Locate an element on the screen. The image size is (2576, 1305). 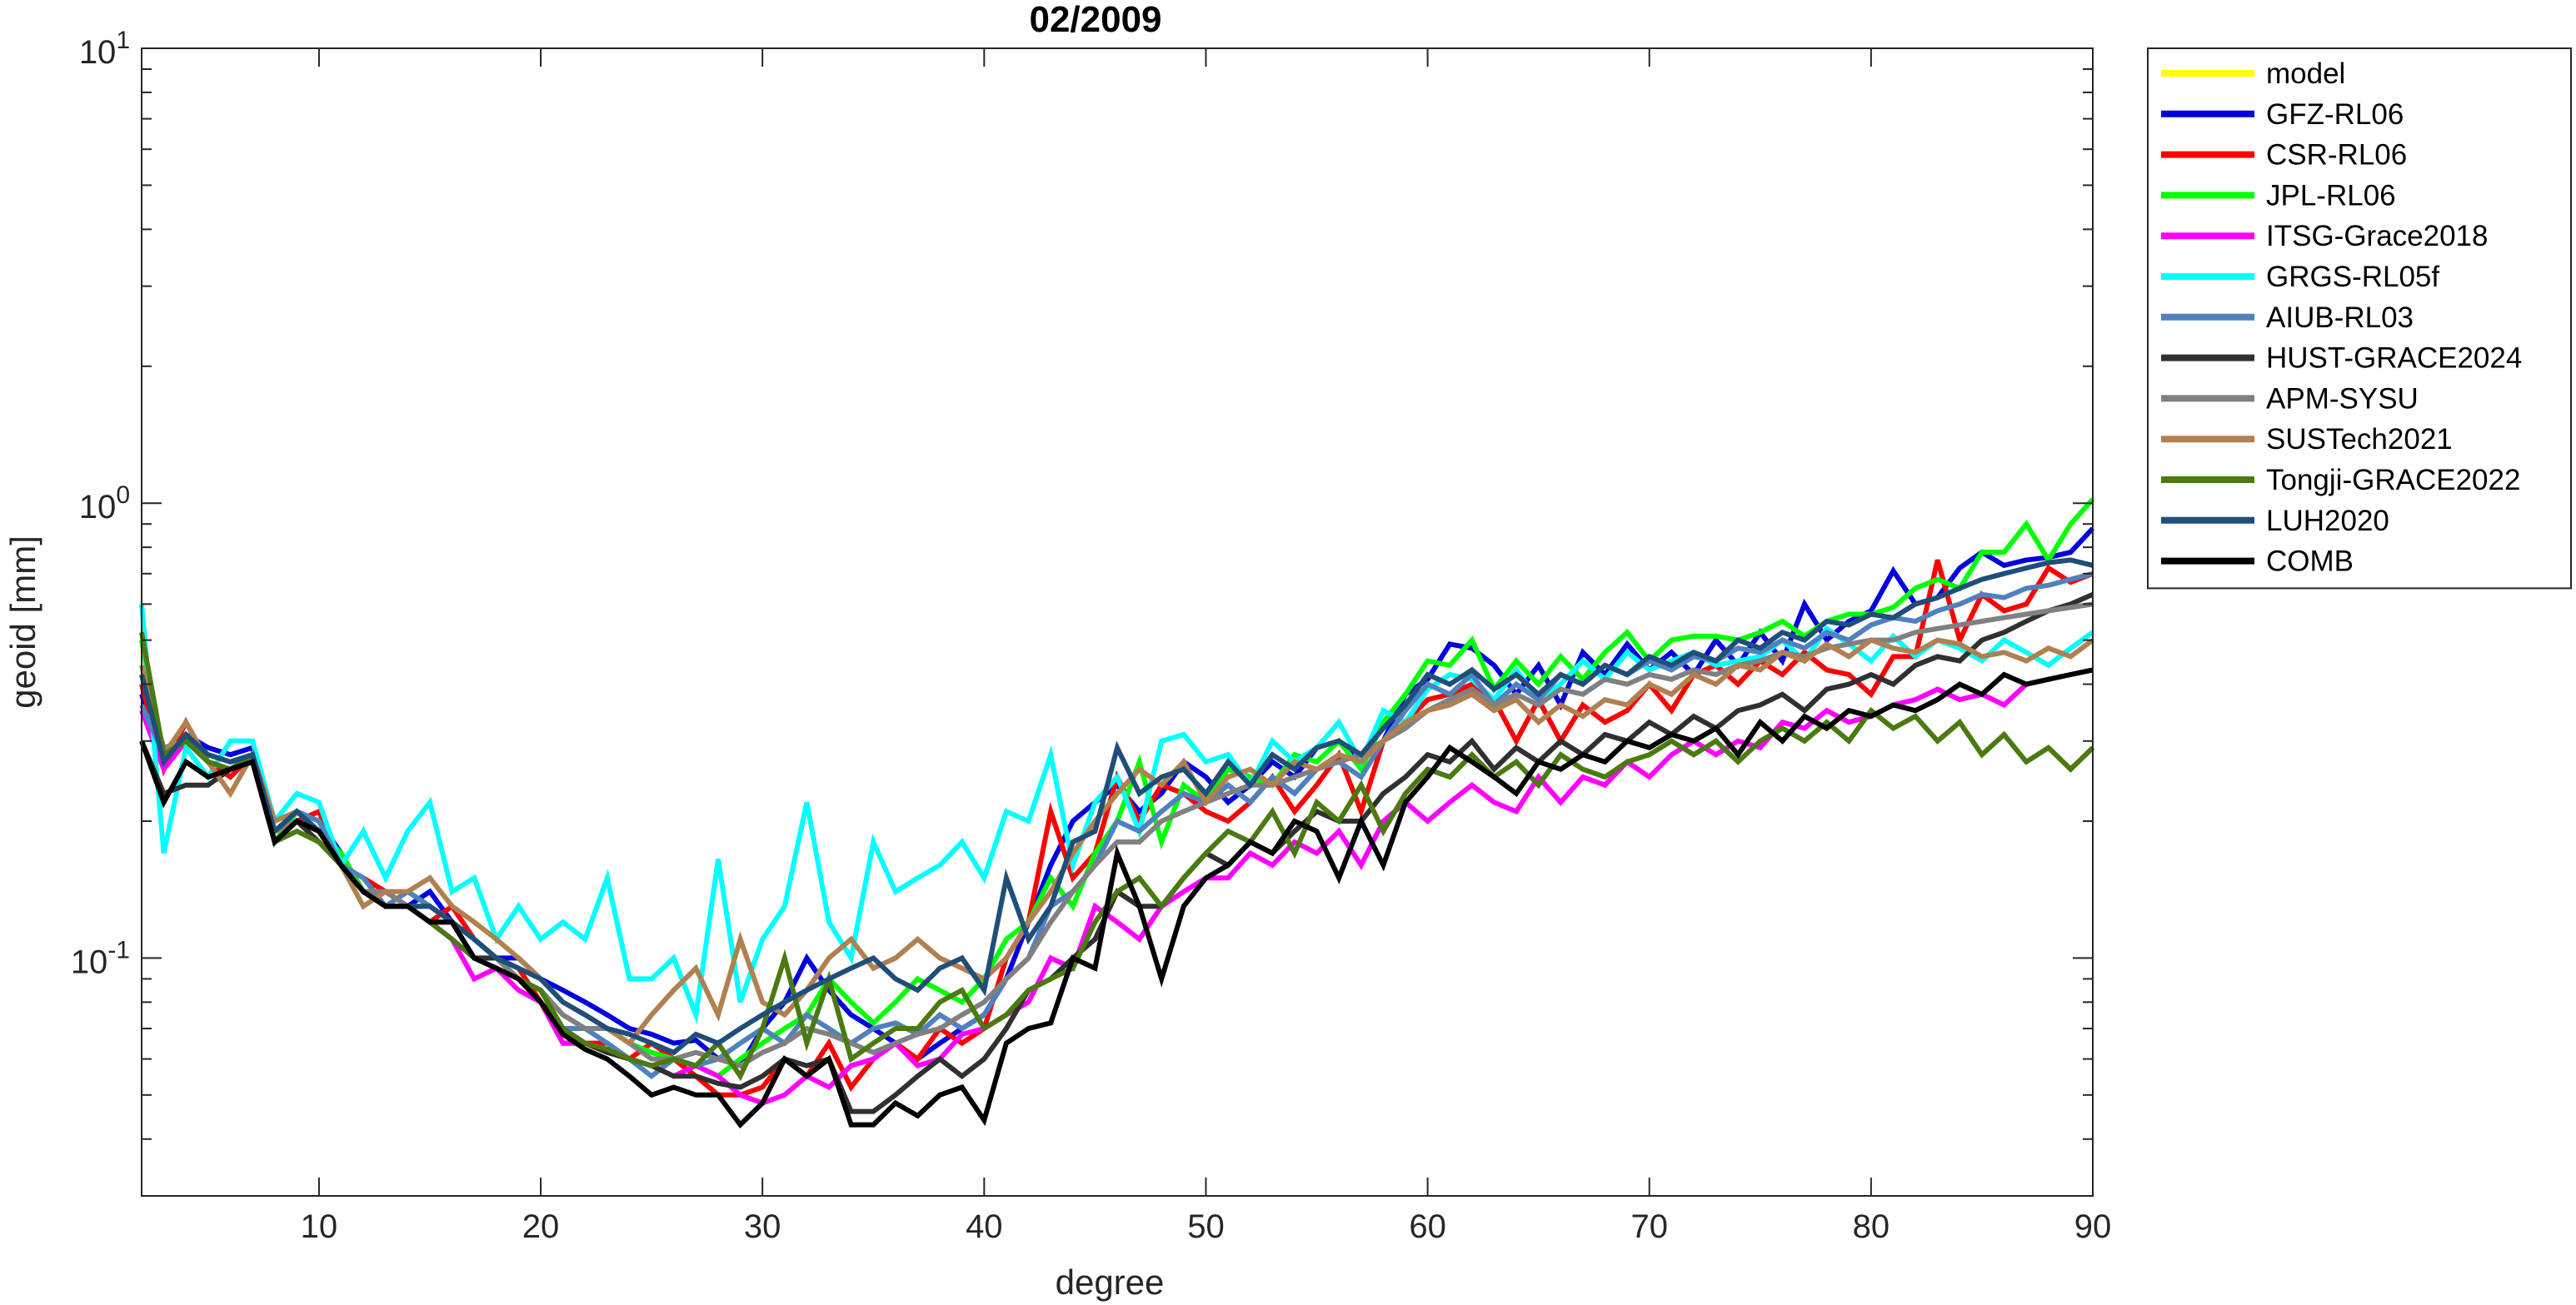
x-tick-label: 30 is located at coordinates (762, 1226).